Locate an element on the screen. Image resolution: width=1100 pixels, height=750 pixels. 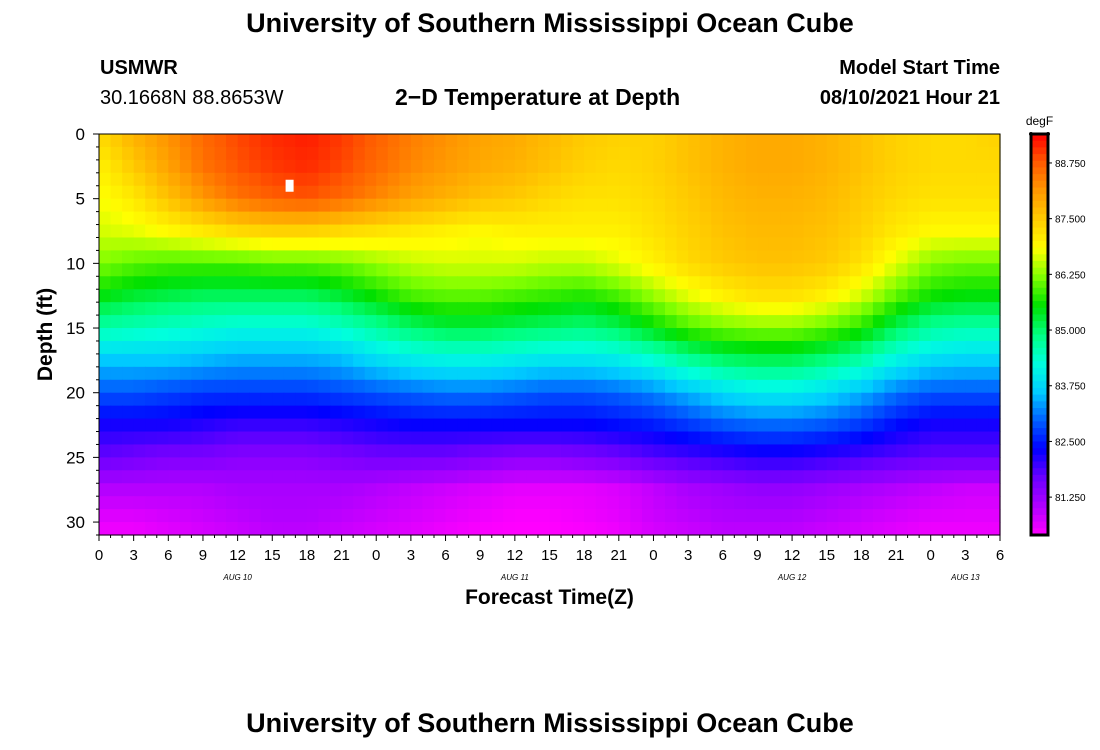
x-tick-label: 6 is located at coordinates (1000, 555).